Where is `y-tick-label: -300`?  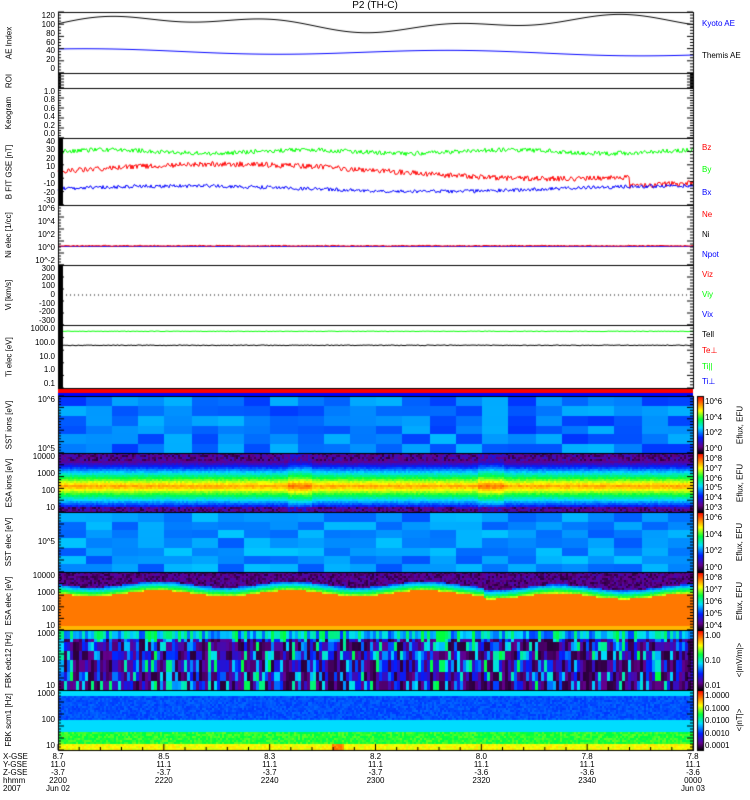
y-tick-label: -300 is located at coordinates (46, 320).